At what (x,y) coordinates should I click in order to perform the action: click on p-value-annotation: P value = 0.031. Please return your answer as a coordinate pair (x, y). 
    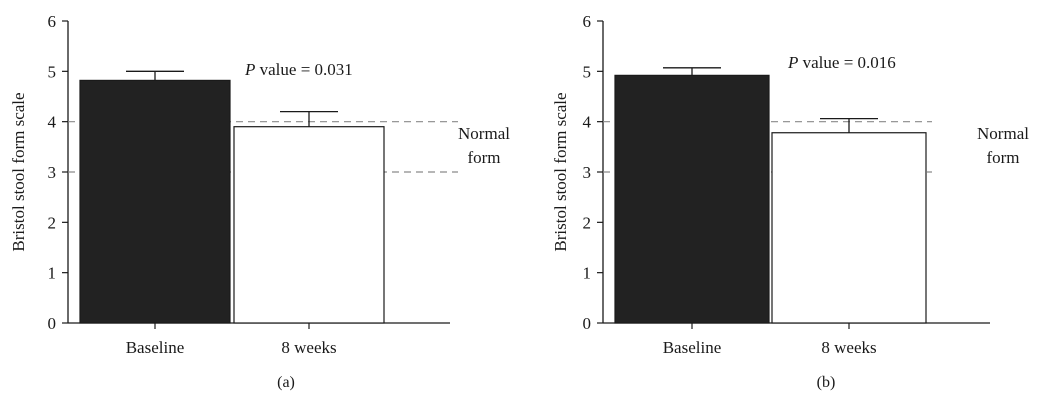
    Looking at the image, I should click on (298, 69).